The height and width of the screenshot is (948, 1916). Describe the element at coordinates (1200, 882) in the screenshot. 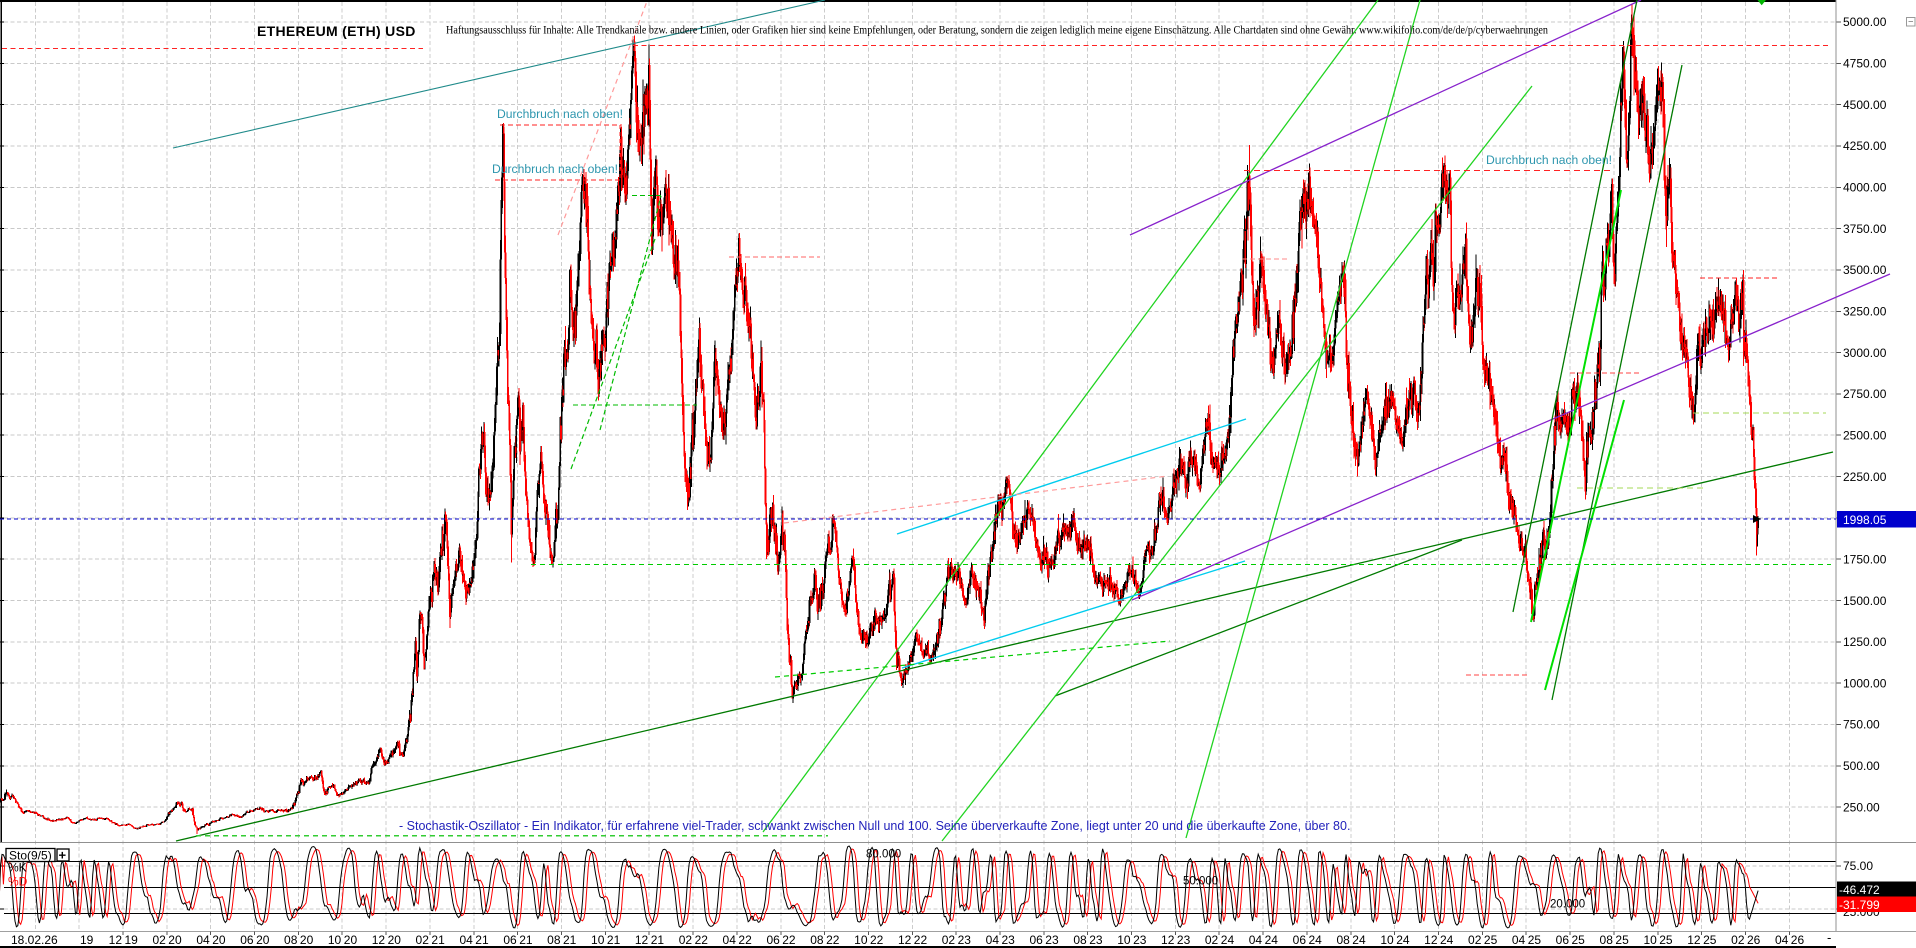

I see `svg-text: 50.000` at that location.